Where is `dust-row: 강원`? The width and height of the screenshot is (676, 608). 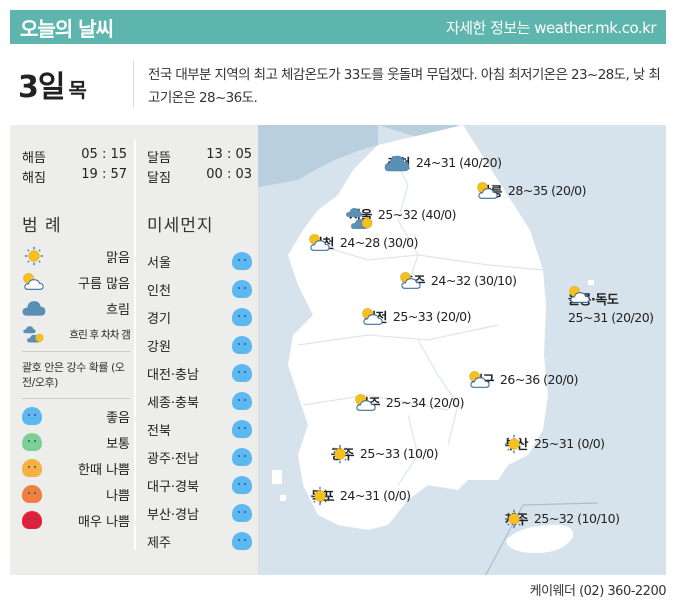
dust-row: 강원 is located at coordinates (199, 345).